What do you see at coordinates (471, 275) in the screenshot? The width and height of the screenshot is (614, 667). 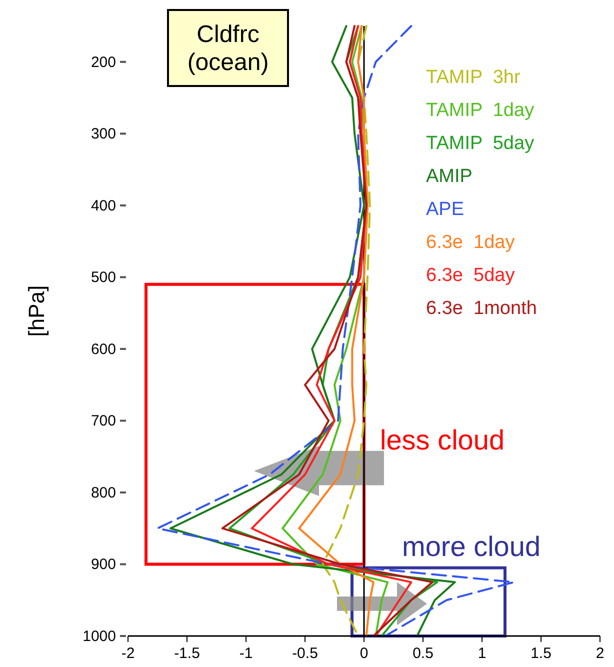 I see `text: 6.3e 5day` at bounding box center [471, 275].